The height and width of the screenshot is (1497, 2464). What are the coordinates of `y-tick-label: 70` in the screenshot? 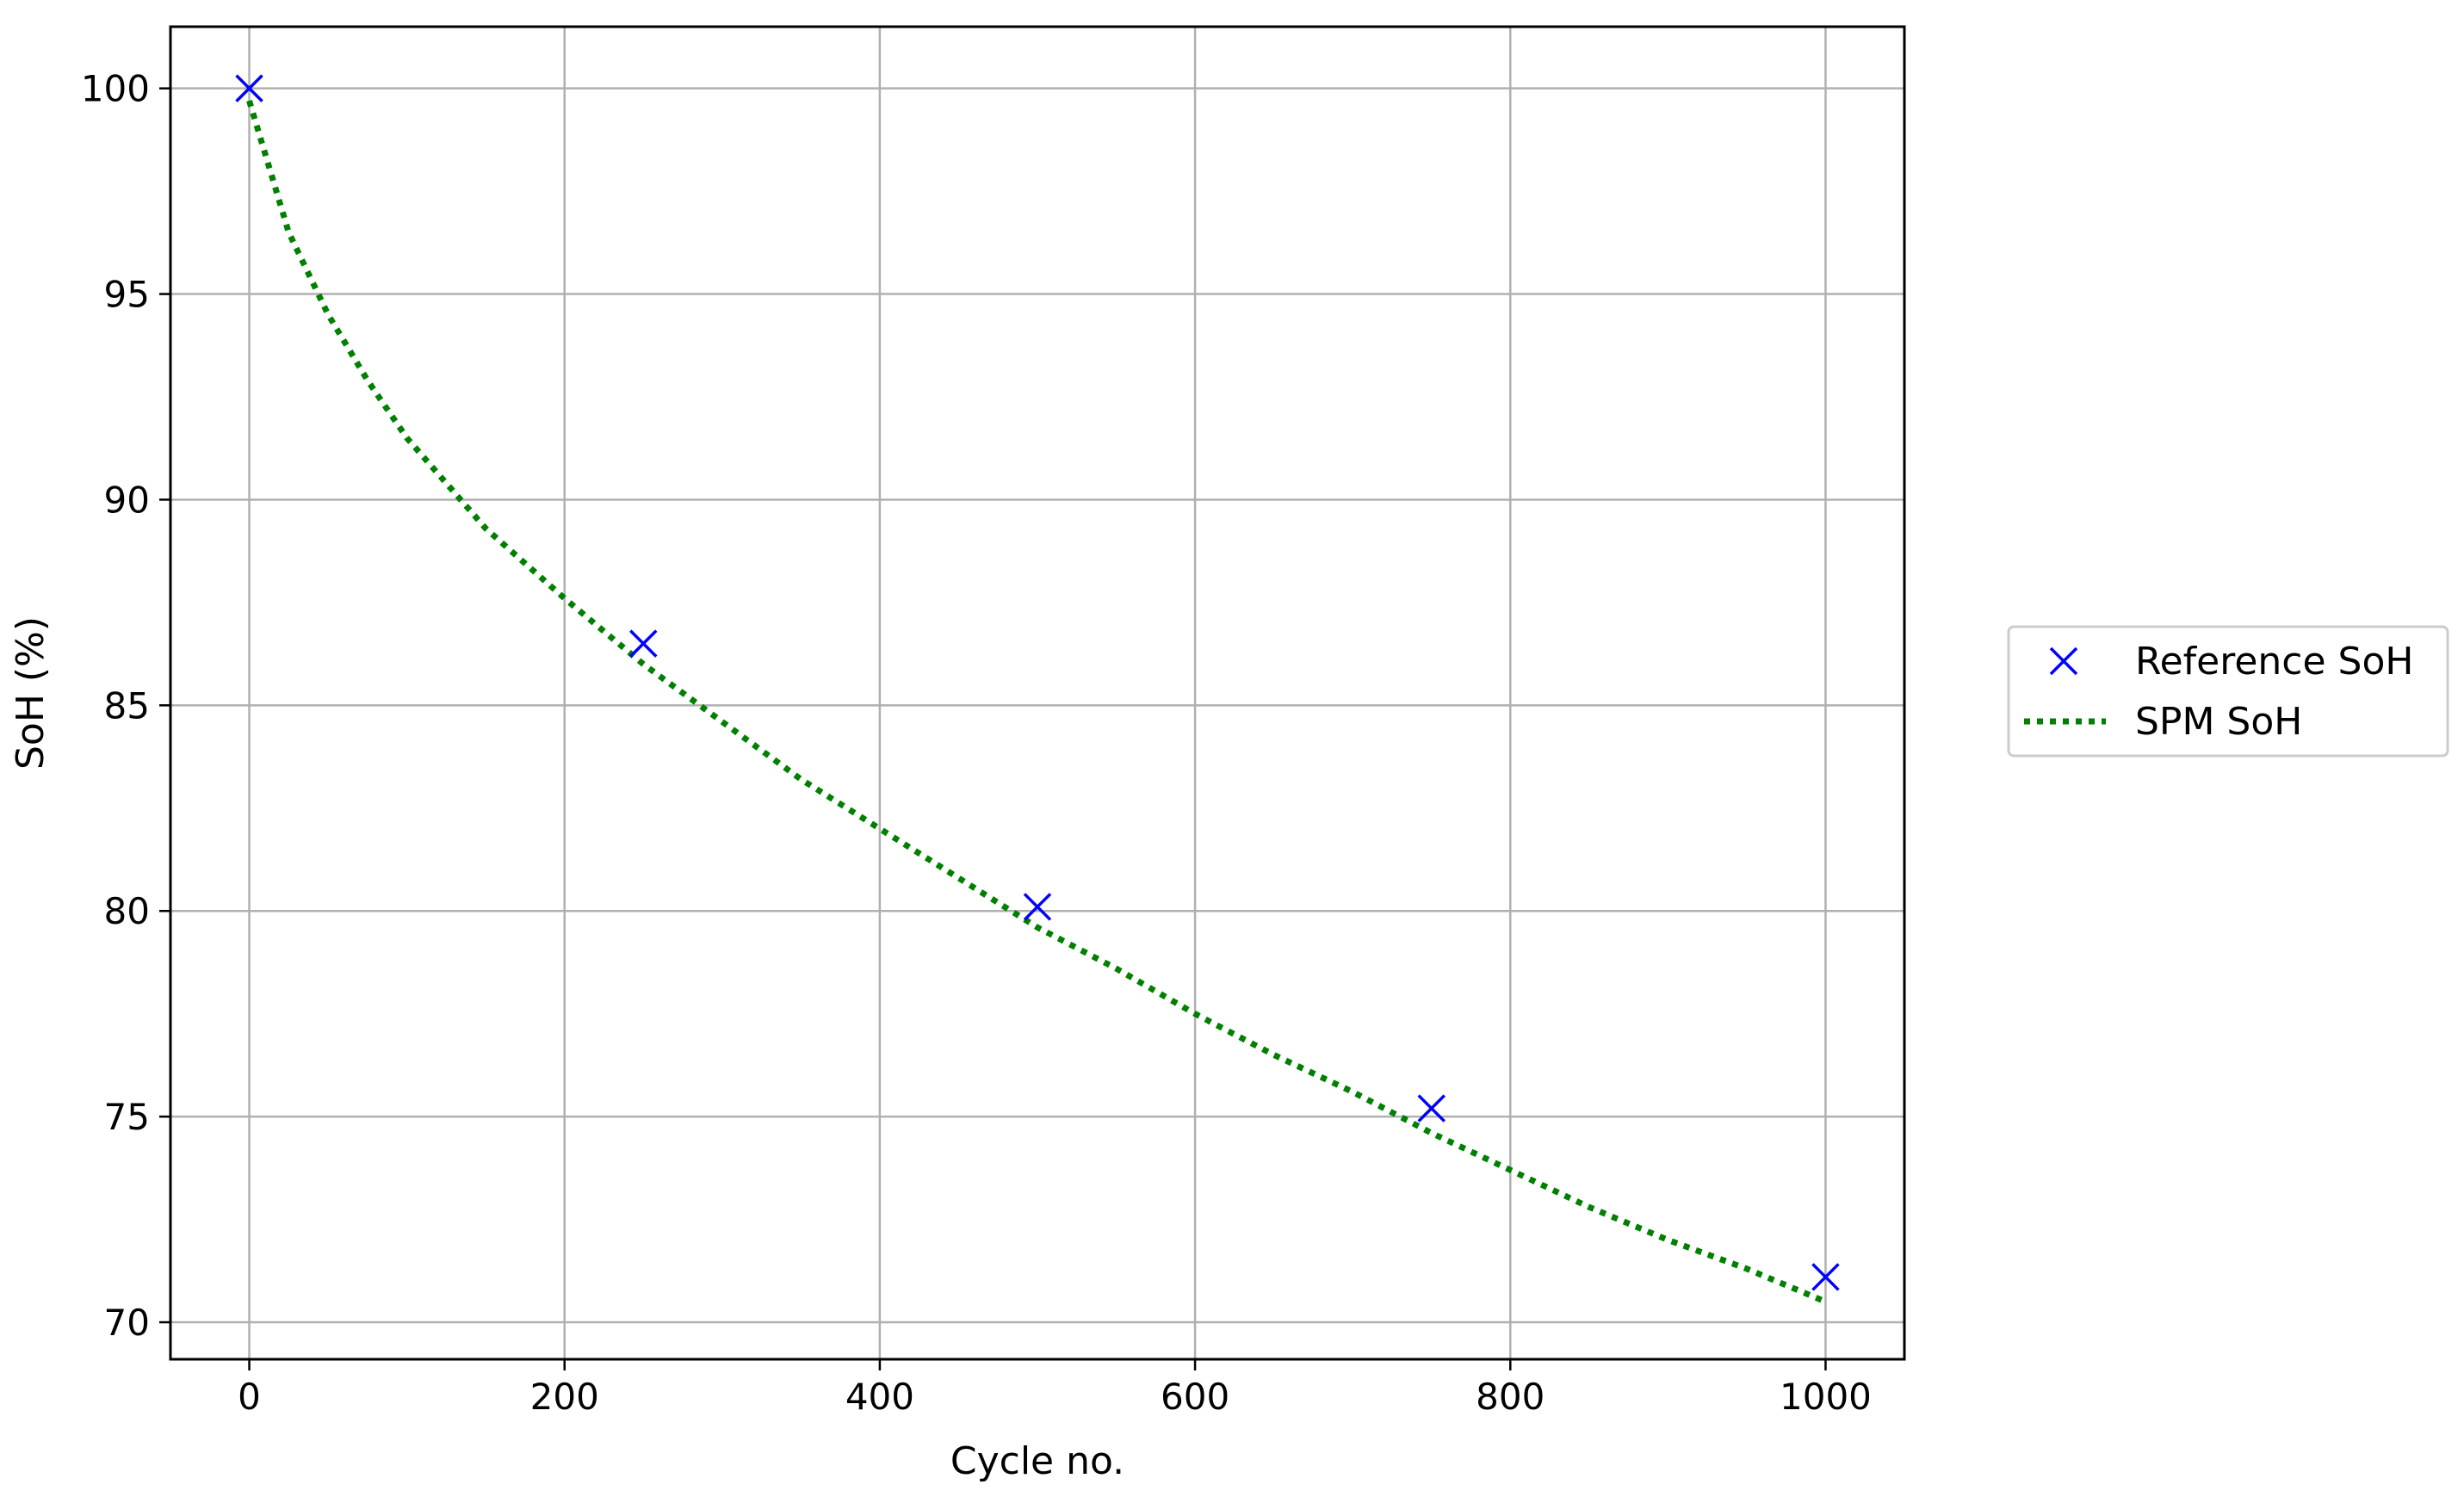 It's located at (127, 1323).